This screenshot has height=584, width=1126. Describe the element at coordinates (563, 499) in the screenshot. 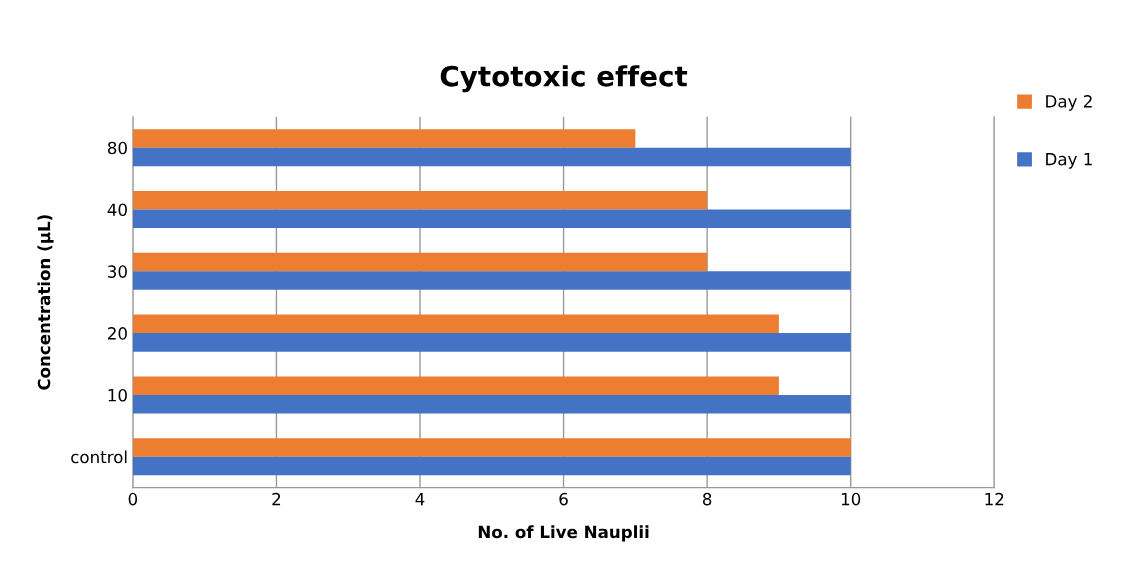

I see `x-tick-label: 6` at that location.